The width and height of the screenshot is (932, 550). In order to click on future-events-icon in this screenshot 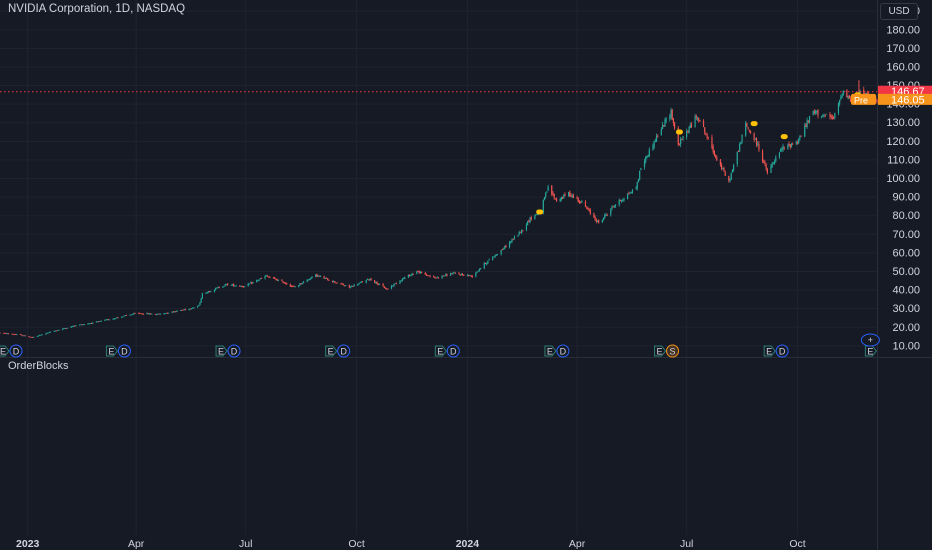, I will do `click(870, 340)`.